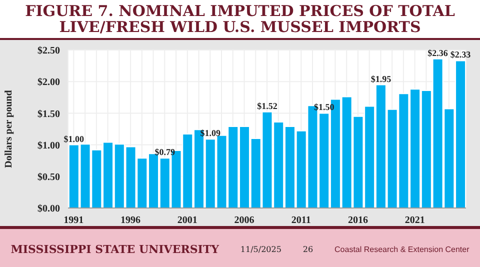 This screenshot has height=267, width=480. What do you see at coordinates (165, 152) in the screenshot?
I see `data-label: $0.79` at bounding box center [165, 152].